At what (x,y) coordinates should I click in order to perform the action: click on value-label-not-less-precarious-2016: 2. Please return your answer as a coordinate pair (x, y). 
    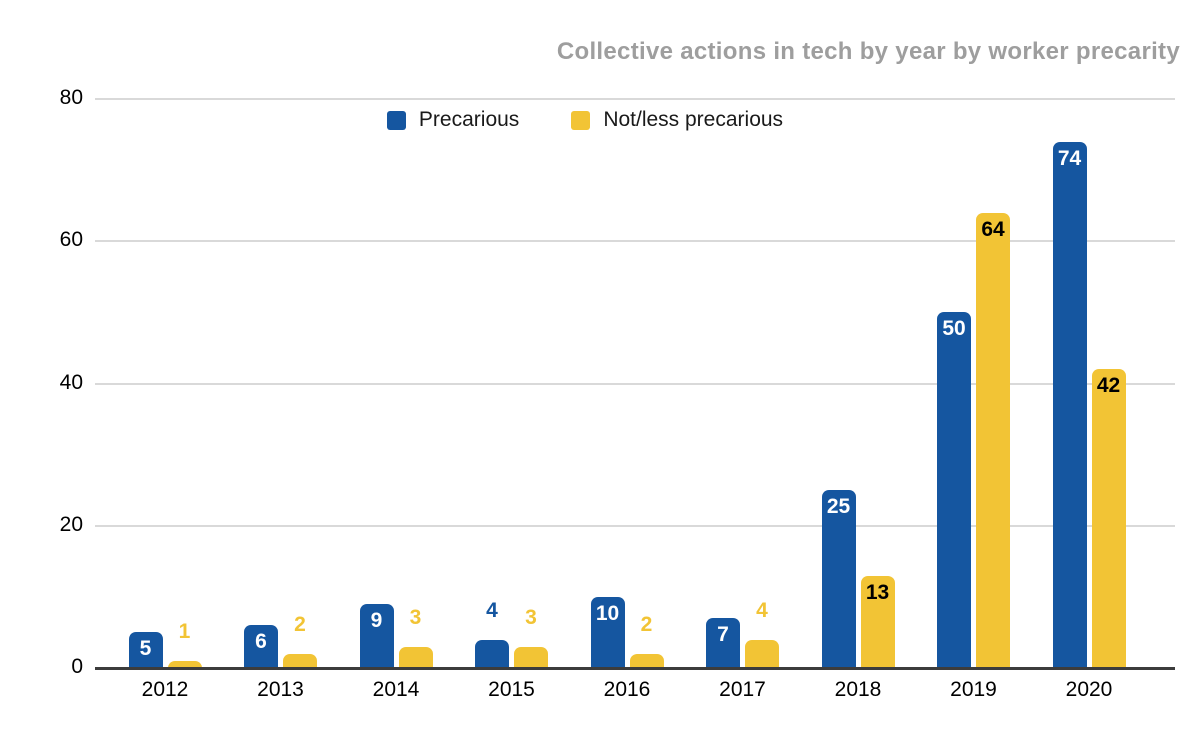
    Looking at the image, I should click on (646, 624).